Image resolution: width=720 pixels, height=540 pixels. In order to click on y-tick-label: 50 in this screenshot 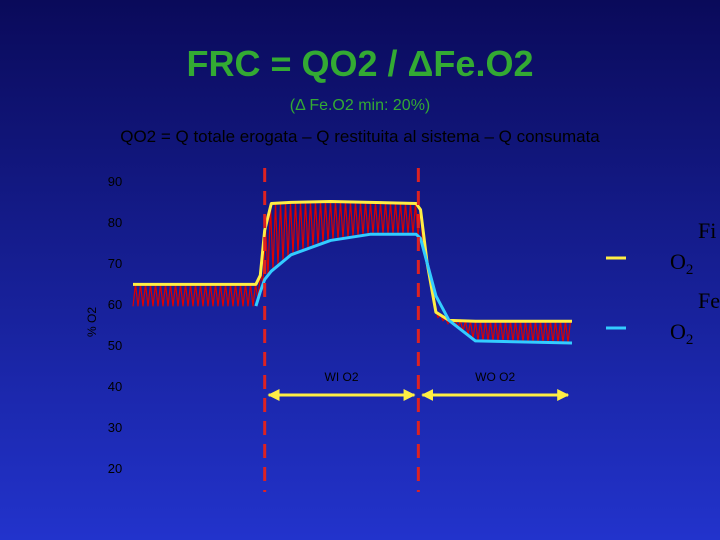, I will do `click(115, 345)`.